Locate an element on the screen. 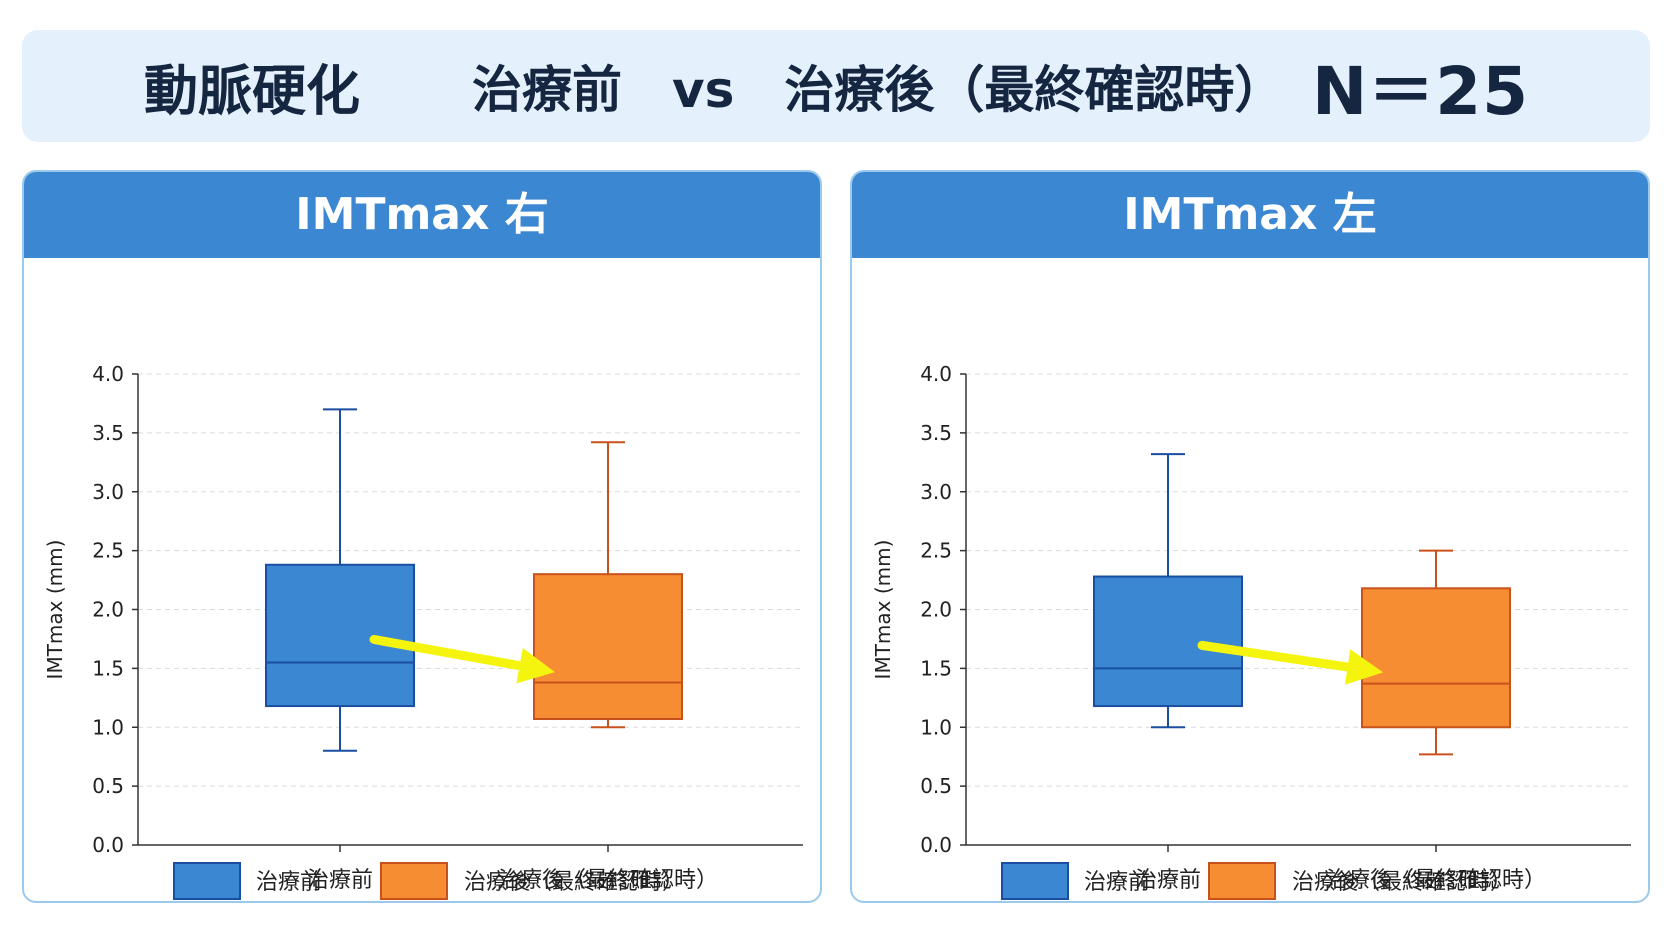  banner-disease: 動脈硬化 is located at coordinates (252, 91).